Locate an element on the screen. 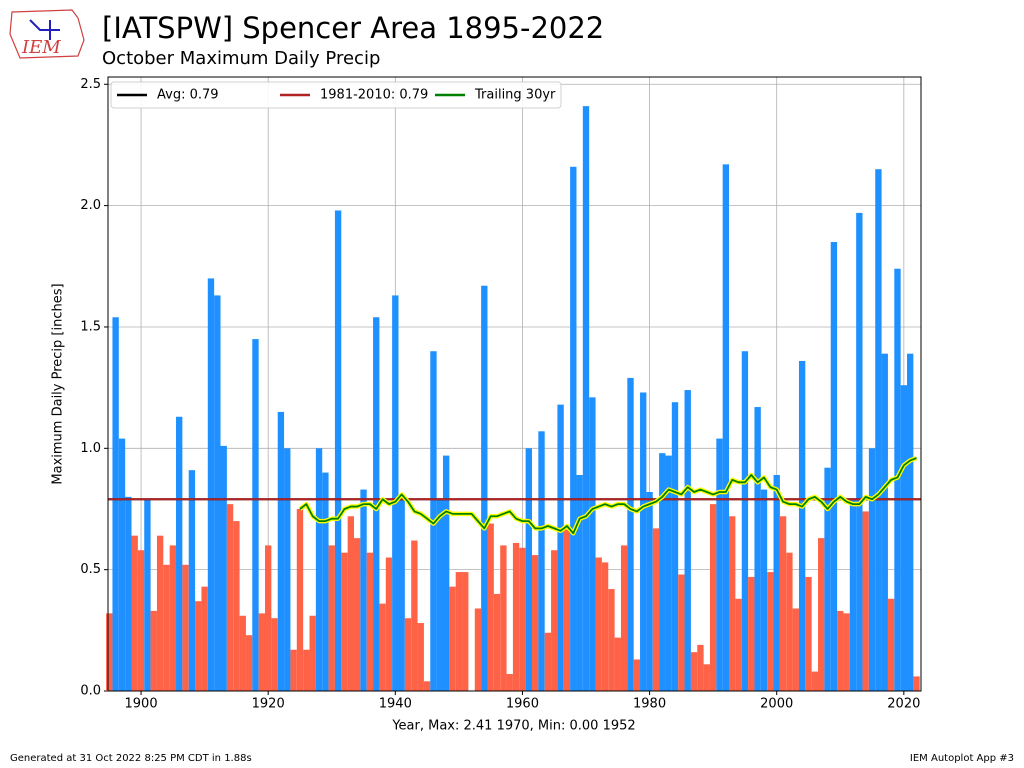 The height and width of the screenshot is (768, 1024). logo: IEM is located at coordinates (47, 34).